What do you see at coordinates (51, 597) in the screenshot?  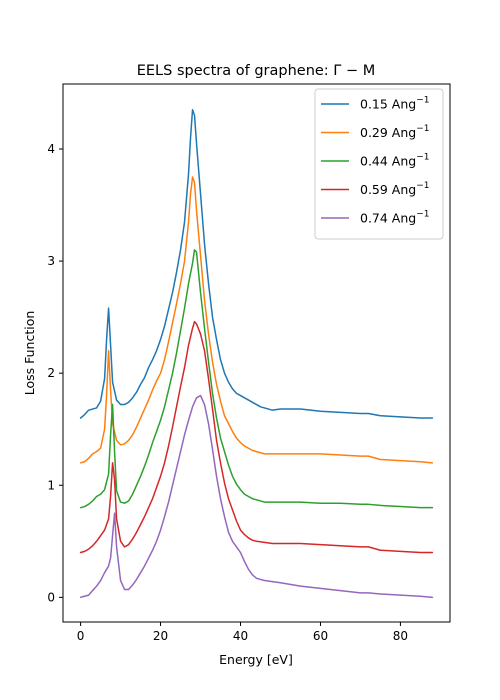 I see `y-tick-label: 0` at bounding box center [51, 597].